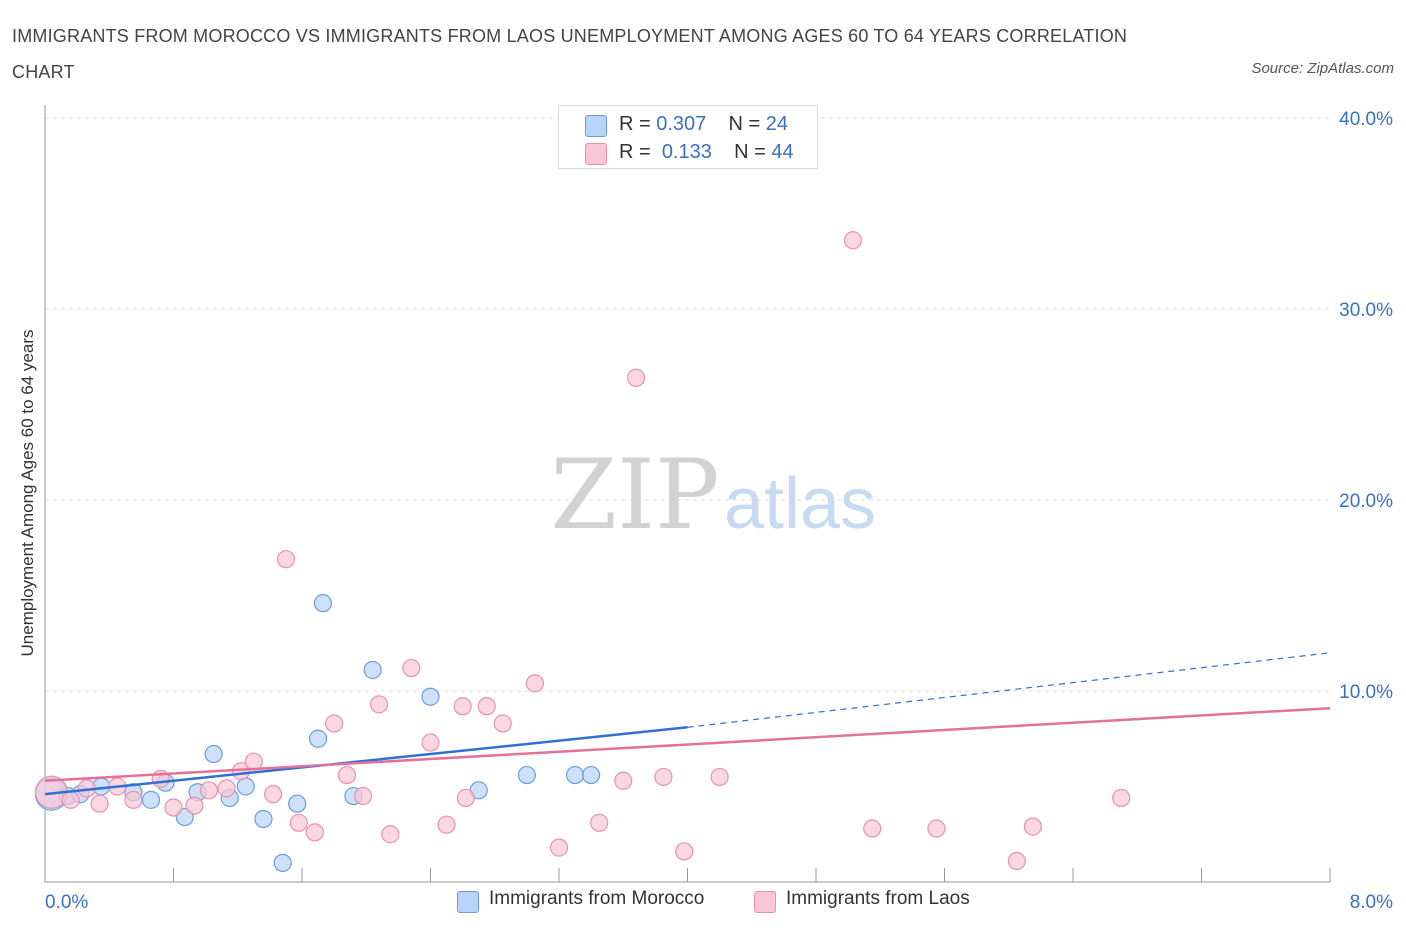 This screenshot has width=1406, height=930. Describe the element at coordinates (782, 152) in the screenshot. I see `laos-n-value: 44` at that location.